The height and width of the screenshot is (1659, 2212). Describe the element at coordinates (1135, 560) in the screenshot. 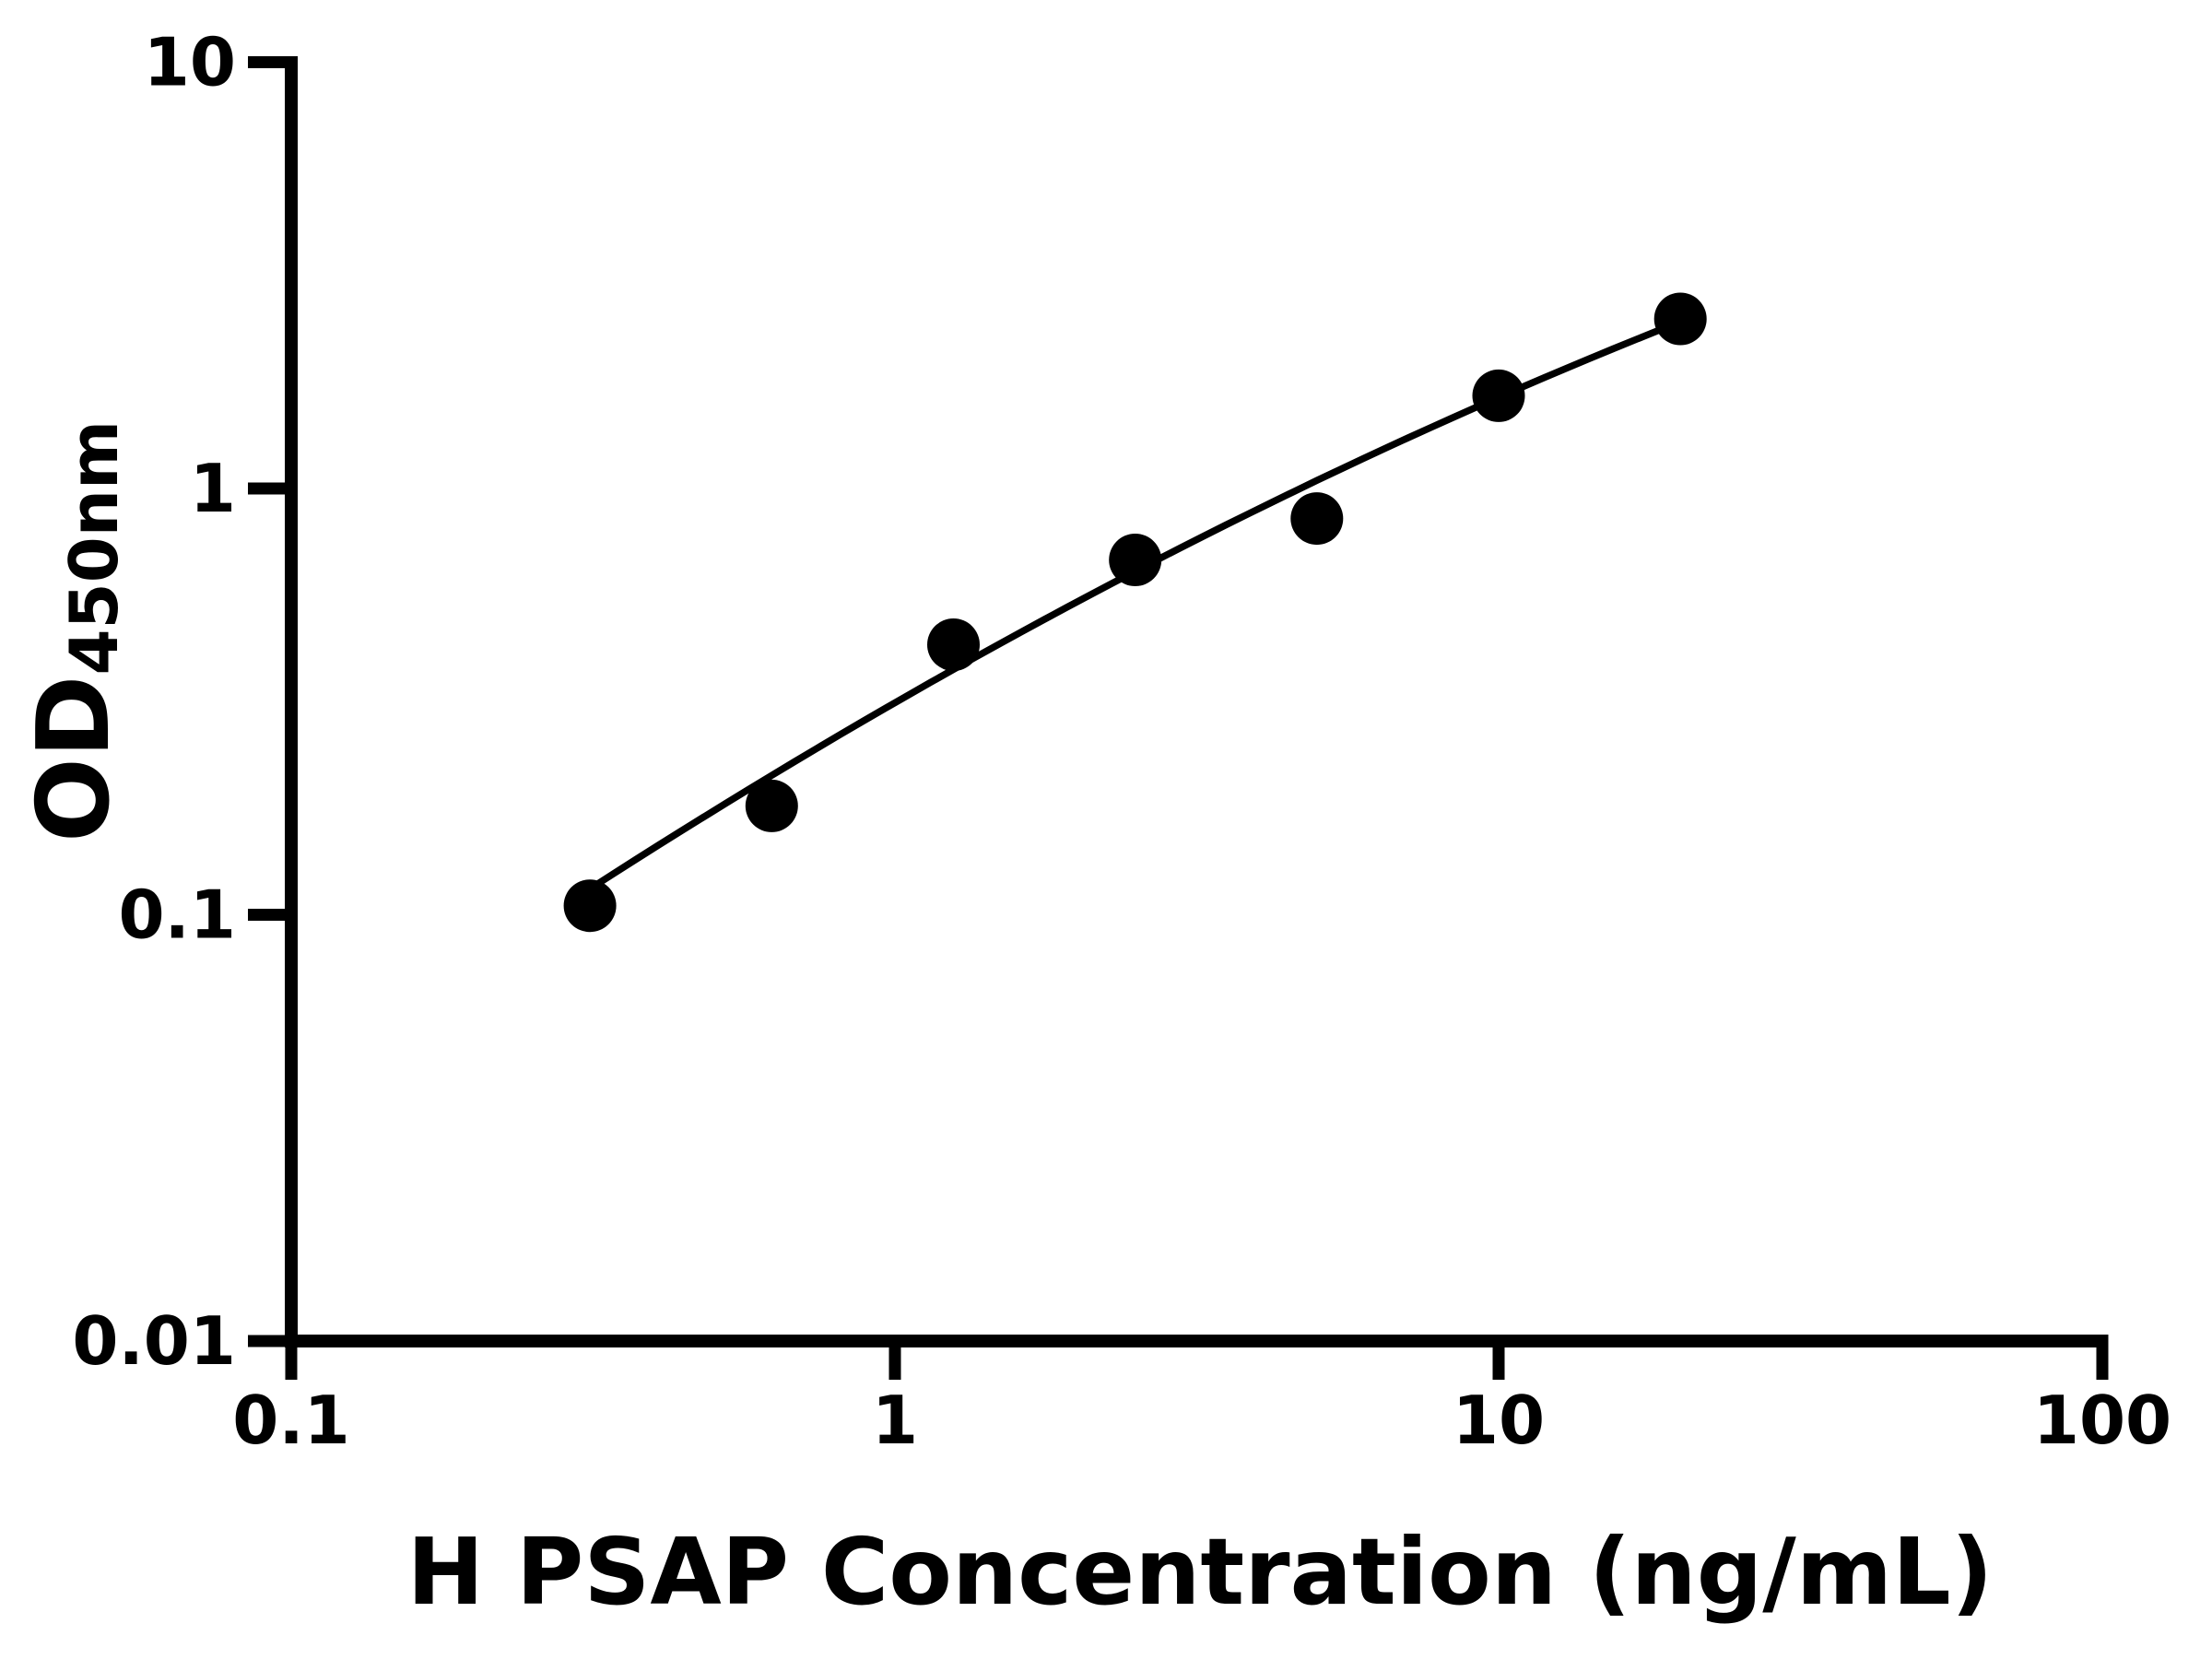

I see `data-point-2.5` at that location.